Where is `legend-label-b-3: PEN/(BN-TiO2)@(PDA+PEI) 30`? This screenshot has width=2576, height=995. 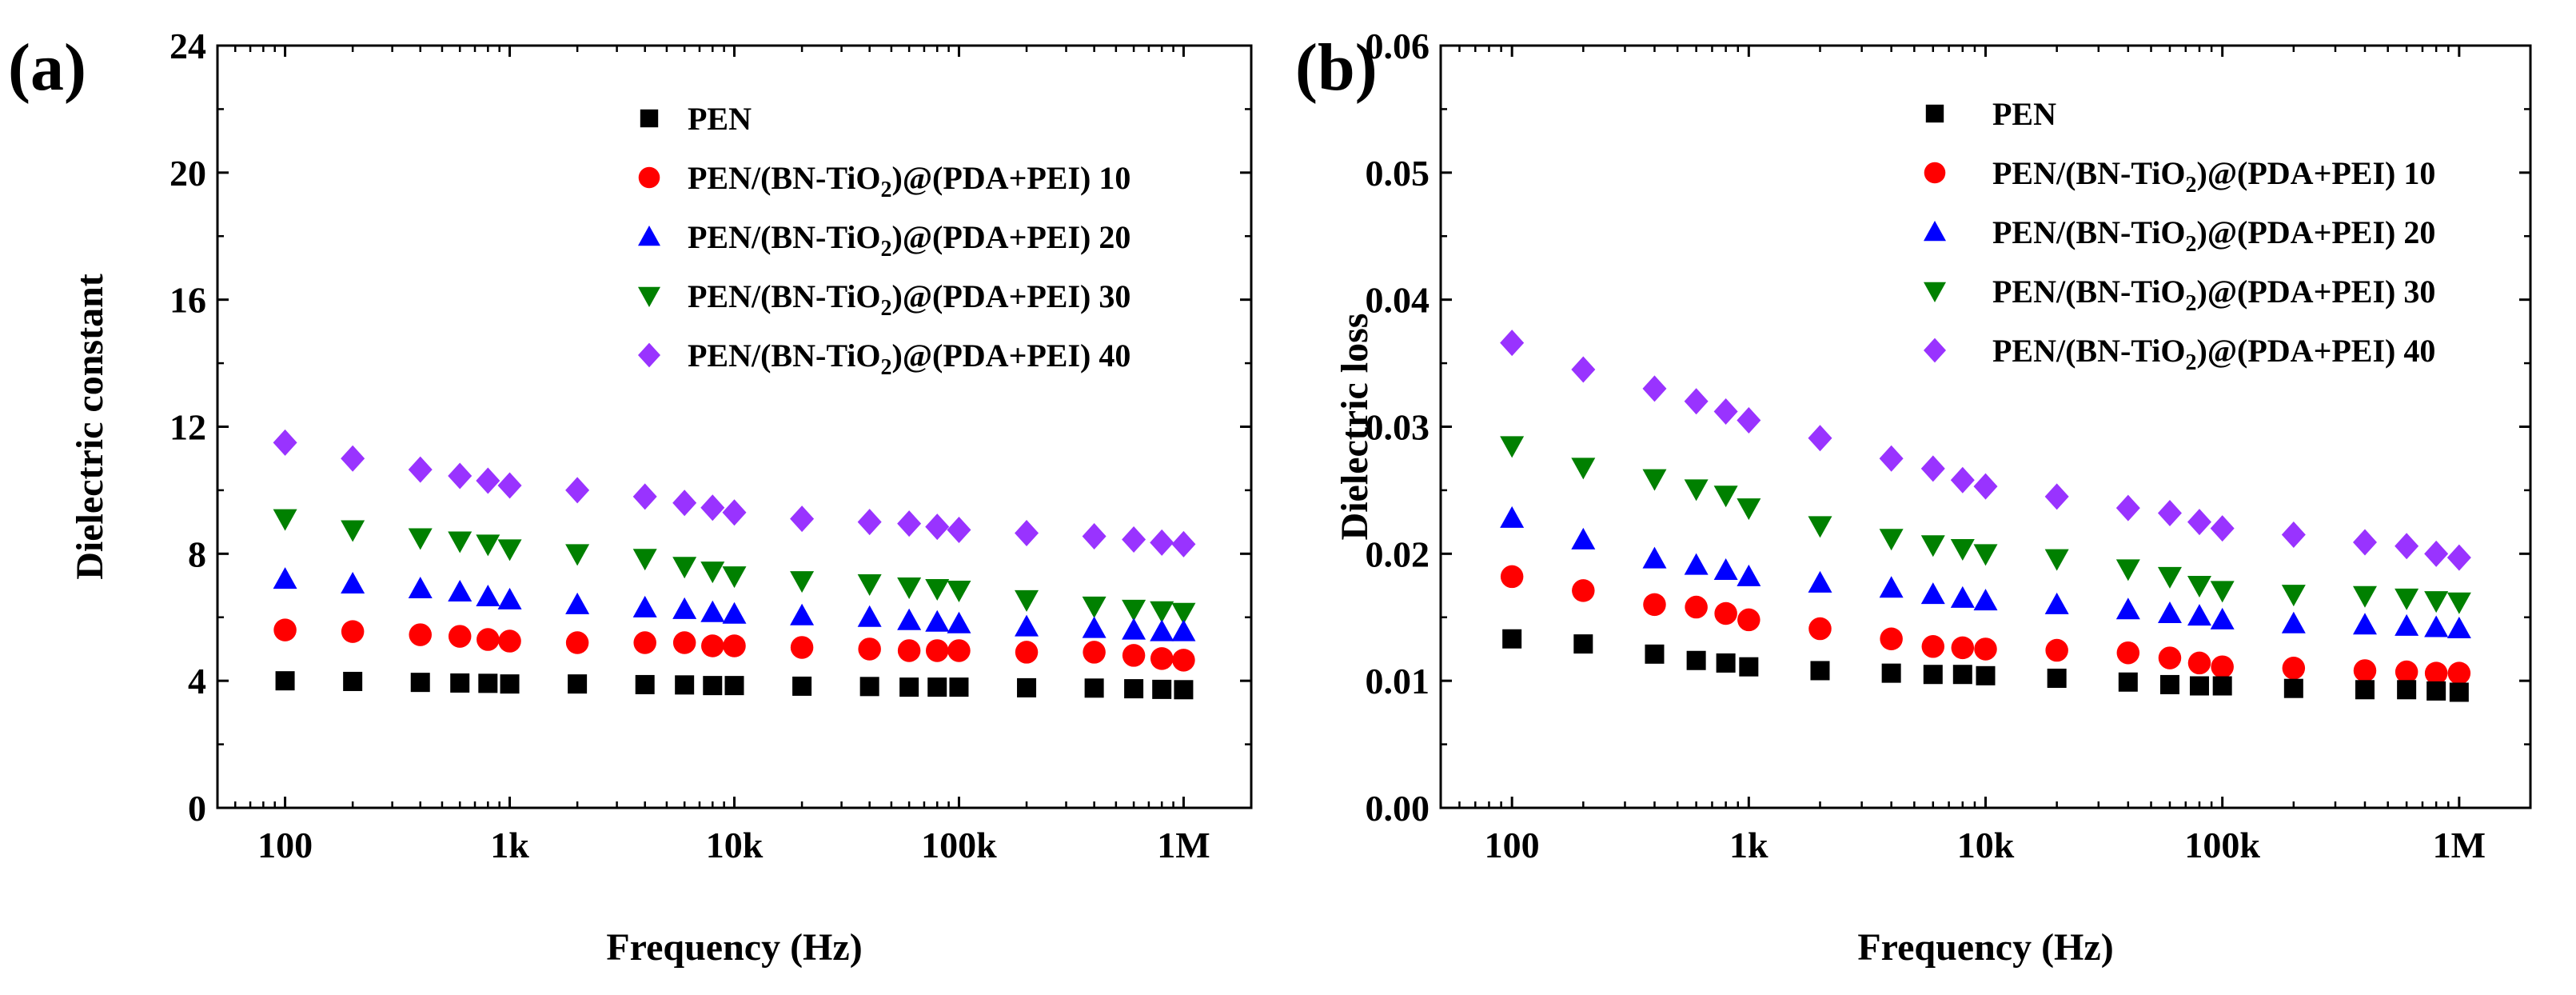 legend-label-b-3: PEN/(BN-TiO2)@(PDA+PEI) 30 is located at coordinates (2213, 295).